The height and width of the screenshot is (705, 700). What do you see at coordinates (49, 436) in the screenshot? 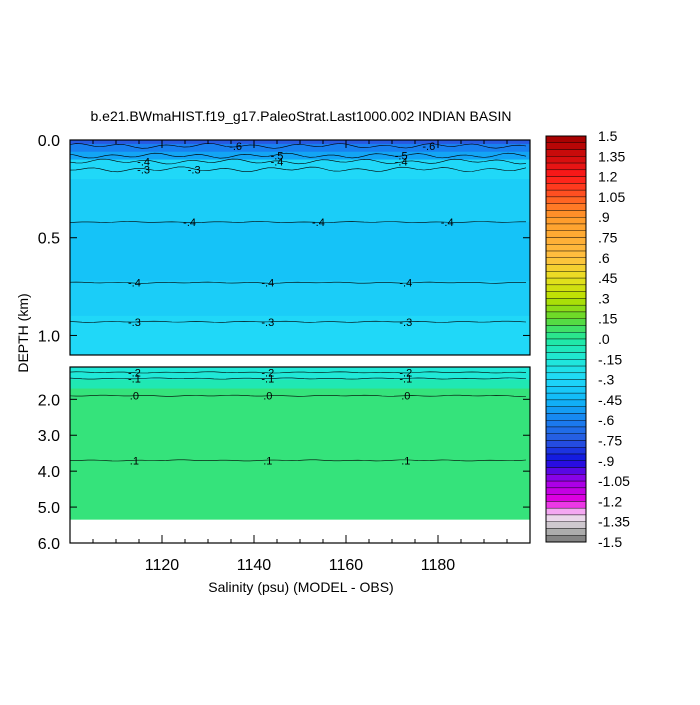
I see `y-tick-label: 3.0` at bounding box center [49, 436].